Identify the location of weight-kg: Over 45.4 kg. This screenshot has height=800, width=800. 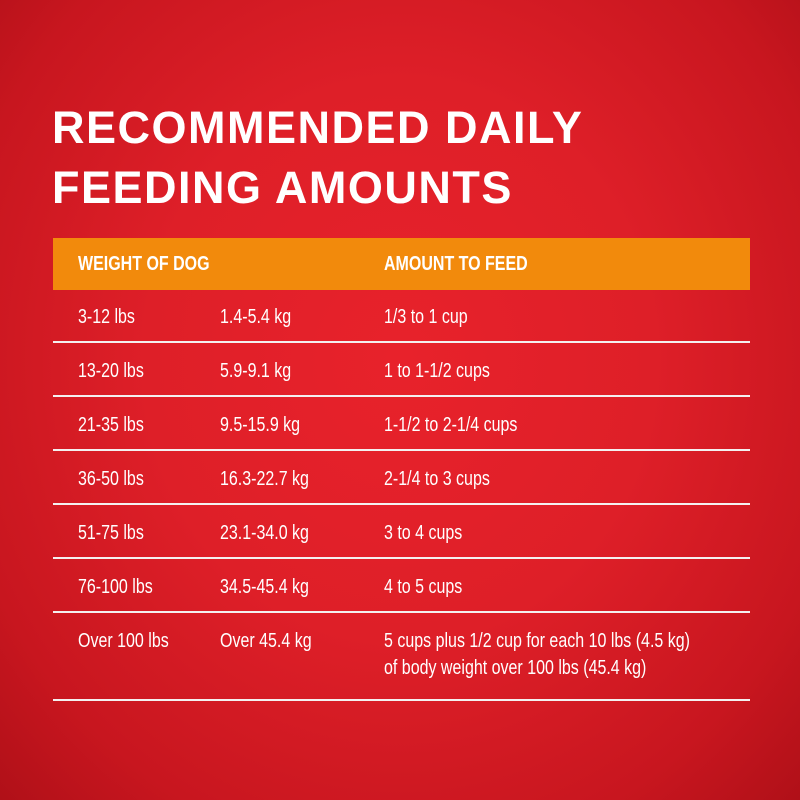
(266, 641).